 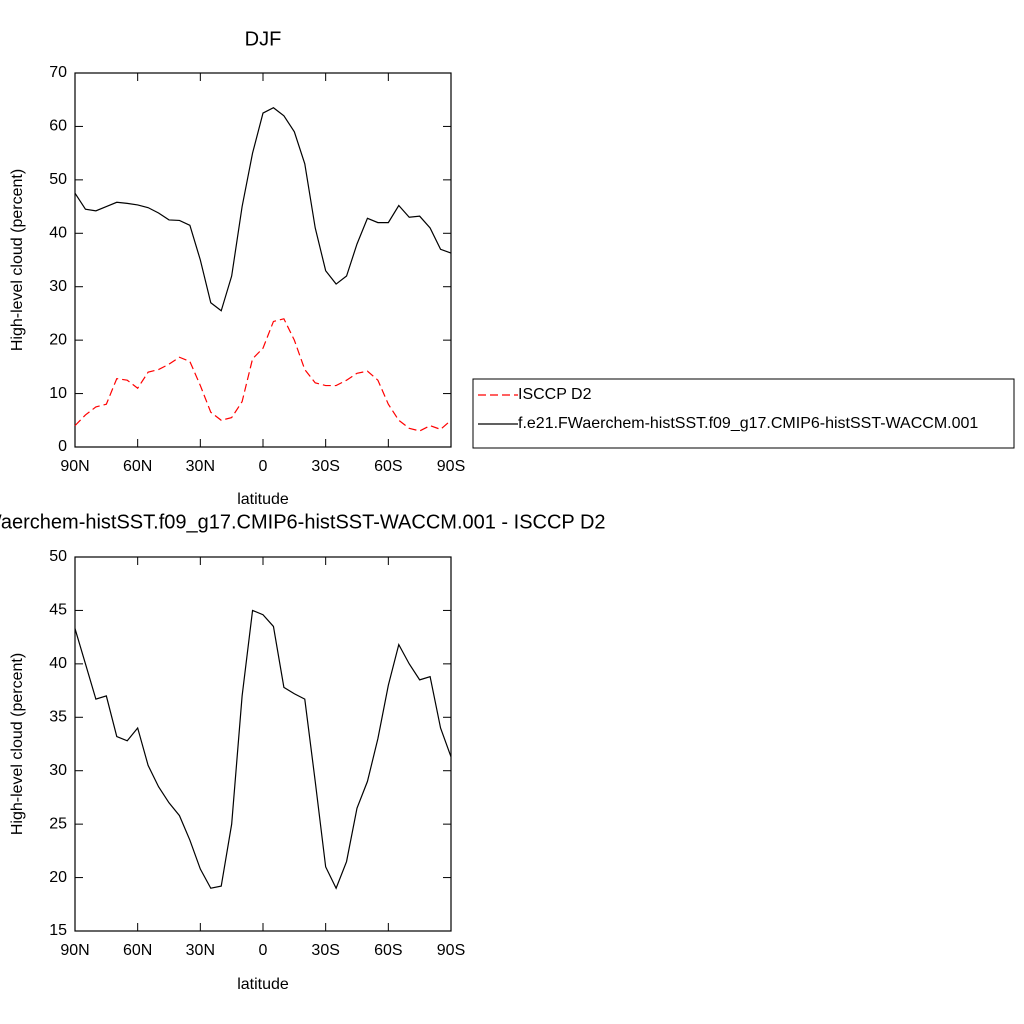 What do you see at coordinates (58, 717) in the screenshot?
I see `y-tick-label: 35` at bounding box center [58, 717].